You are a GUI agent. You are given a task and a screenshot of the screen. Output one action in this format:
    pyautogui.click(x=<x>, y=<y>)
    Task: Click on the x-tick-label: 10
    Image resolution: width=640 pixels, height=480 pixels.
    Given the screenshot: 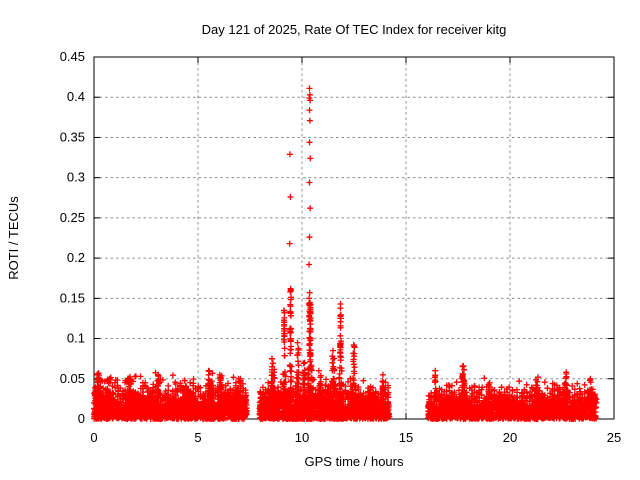 What is the action you would take?
    pyautogui.click(x=302, y=437)
    